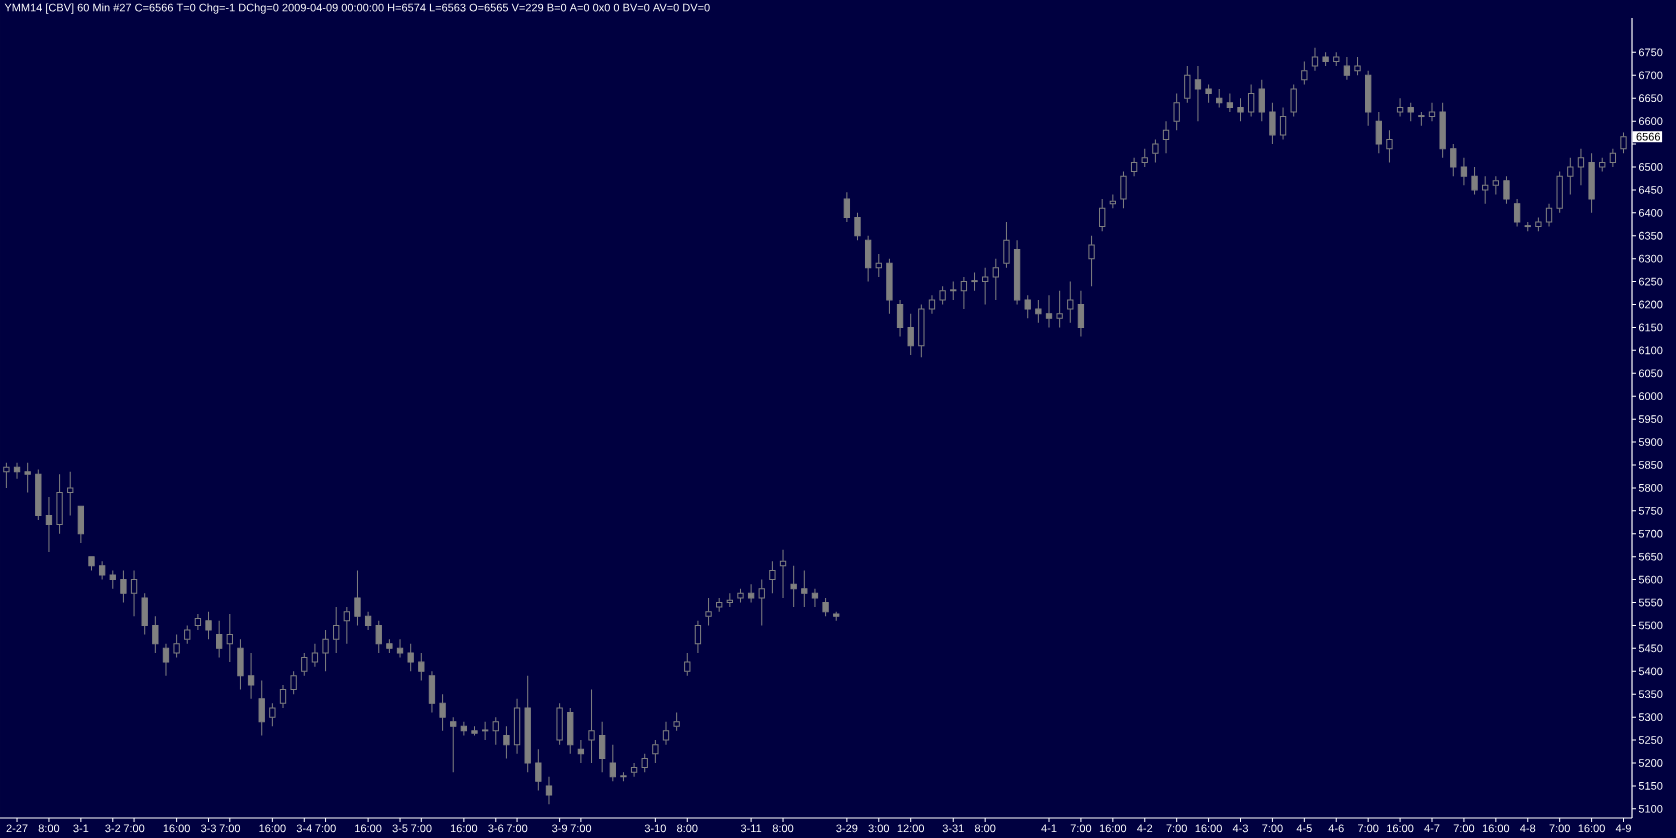  I want to click on chart-title: YMM14 [CBV] 60 Min #27 C=6566 T=0 Chg=-1 DChg=0 2009-04-09 00:00:00 H=6574 L=6563 O=6565 V=229 B=0 A=0 0x0 0 BV=0 AV=0 DV=0, so click(357, 8).